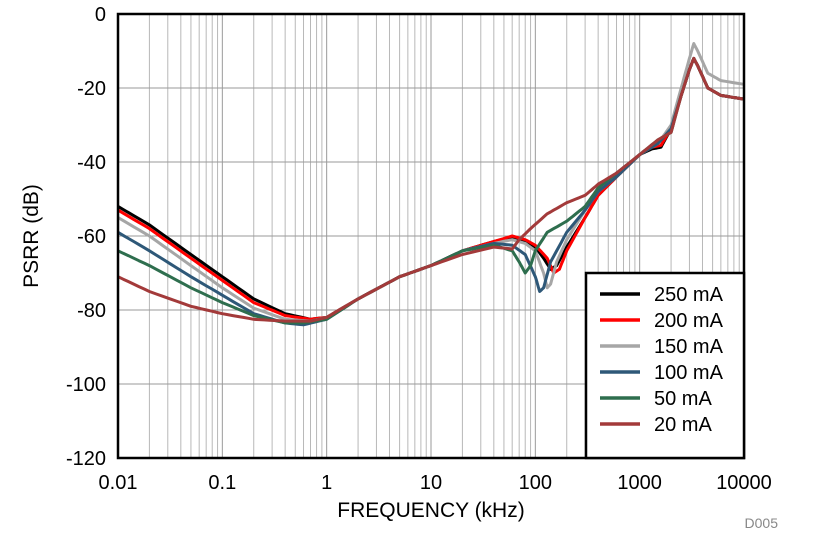 The height and width of the screenshot is (549, 814). Describe the element at coordinates (91, 89) in the screenshot. I see `y-tick-label: -20` at that location.